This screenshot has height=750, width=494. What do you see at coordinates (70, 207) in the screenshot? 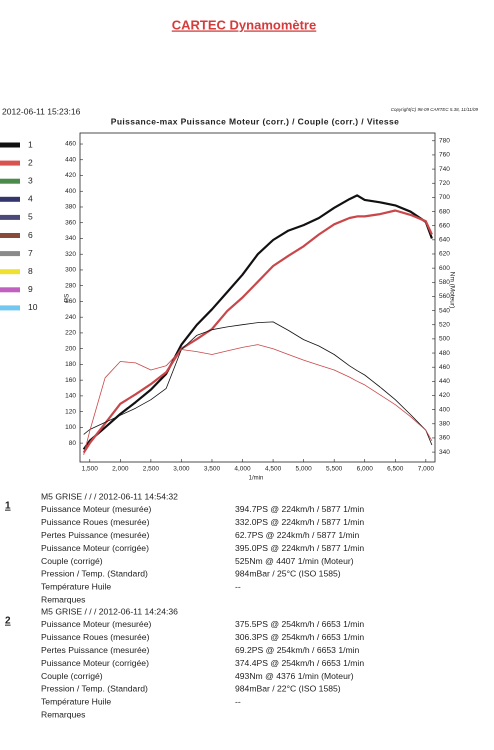
I see `y-tick-label: 380` at bounding box center [70, 207].